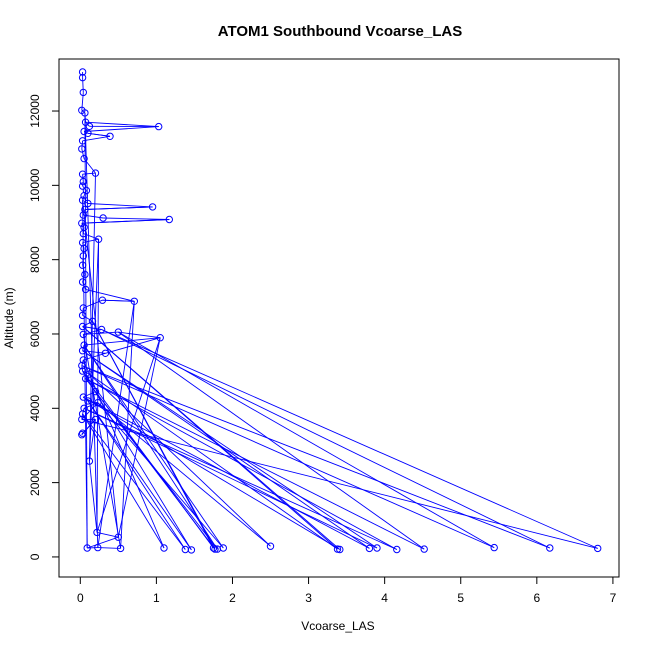 This screenshot has width=650, height=650. Describe the element at coordinates (35, 482) in the screenshot. I see `y-tick-label: 2000` at that location.